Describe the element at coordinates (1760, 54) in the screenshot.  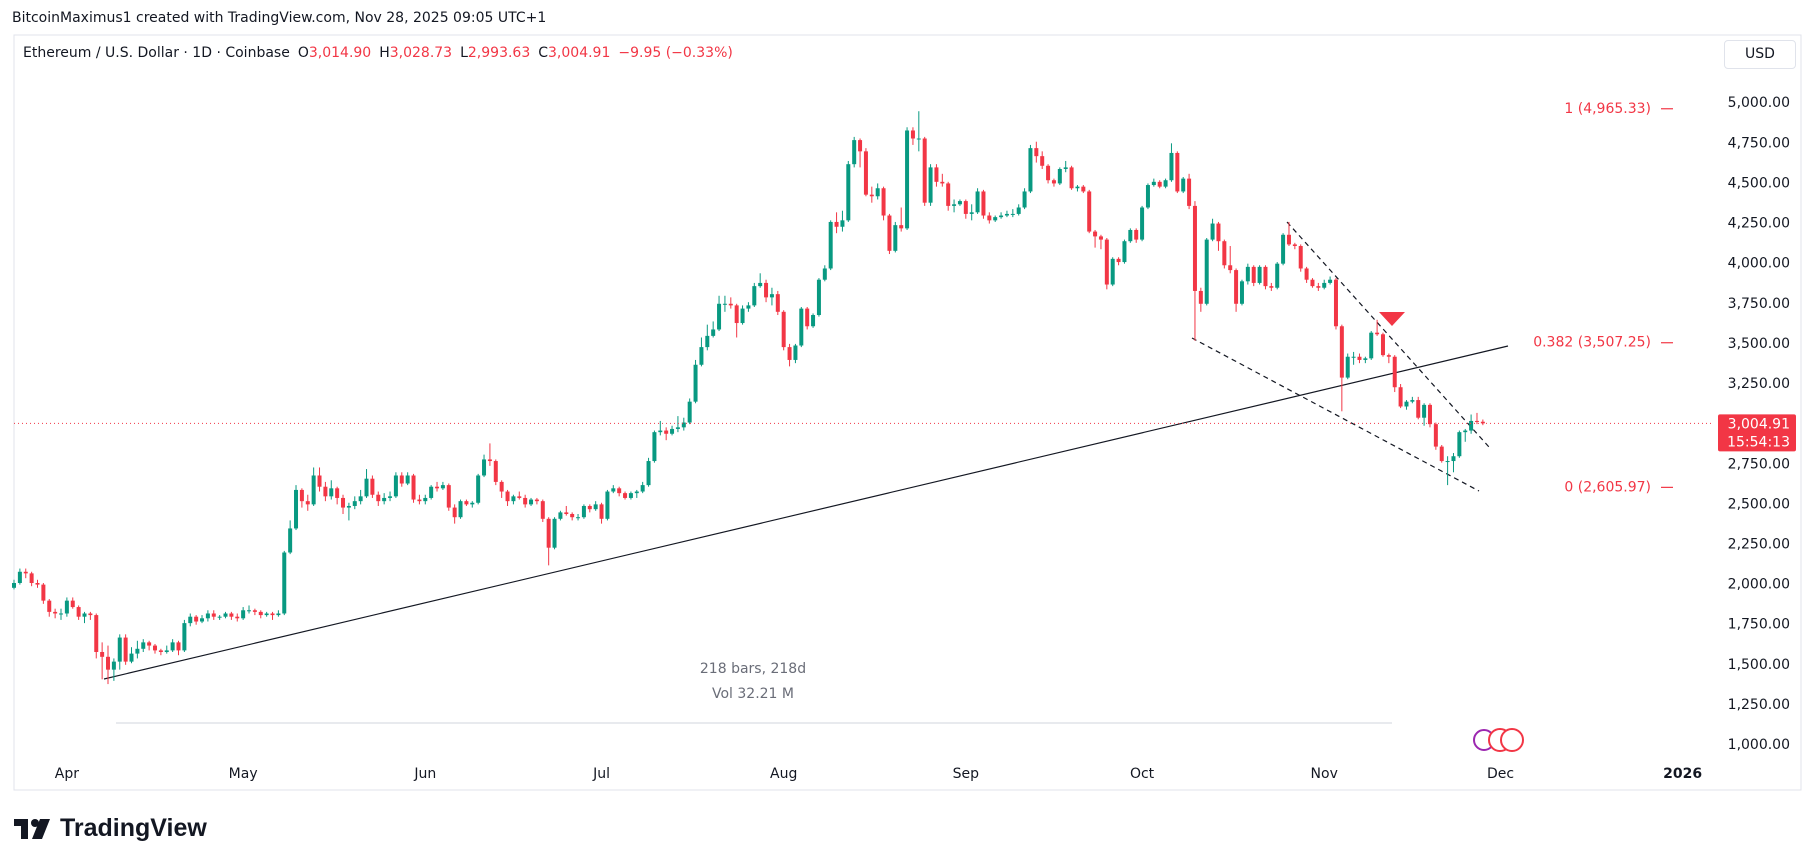
I see `currency-button: USD` at that location.